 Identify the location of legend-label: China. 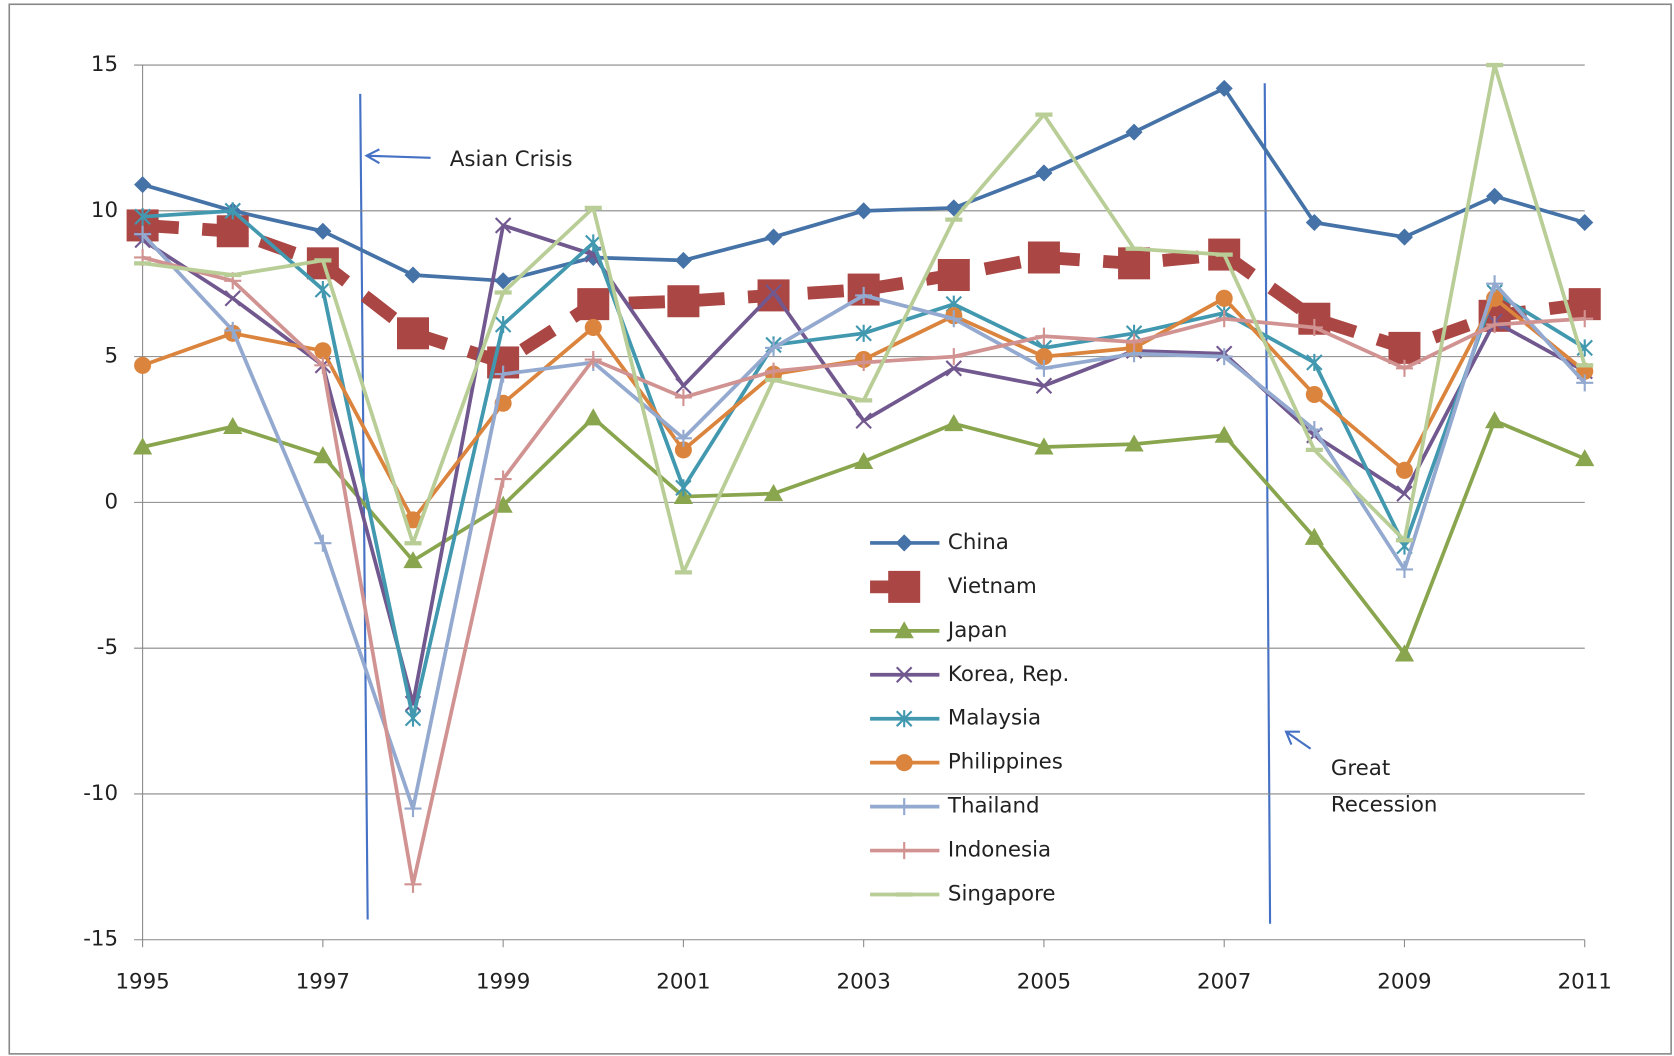
(978, 542).